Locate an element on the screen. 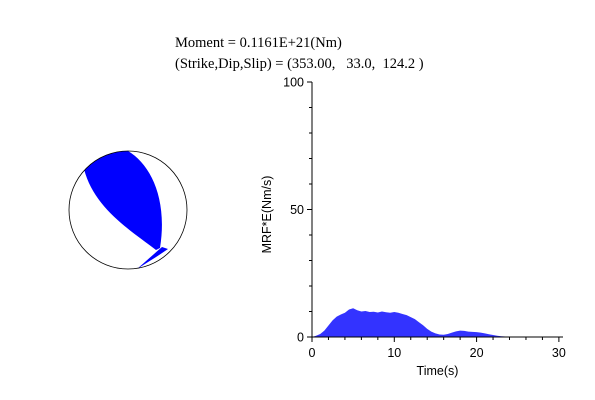 This screenshot has height=400, width=595. y-tick-label: 100 is located at coordinates (293, 83).